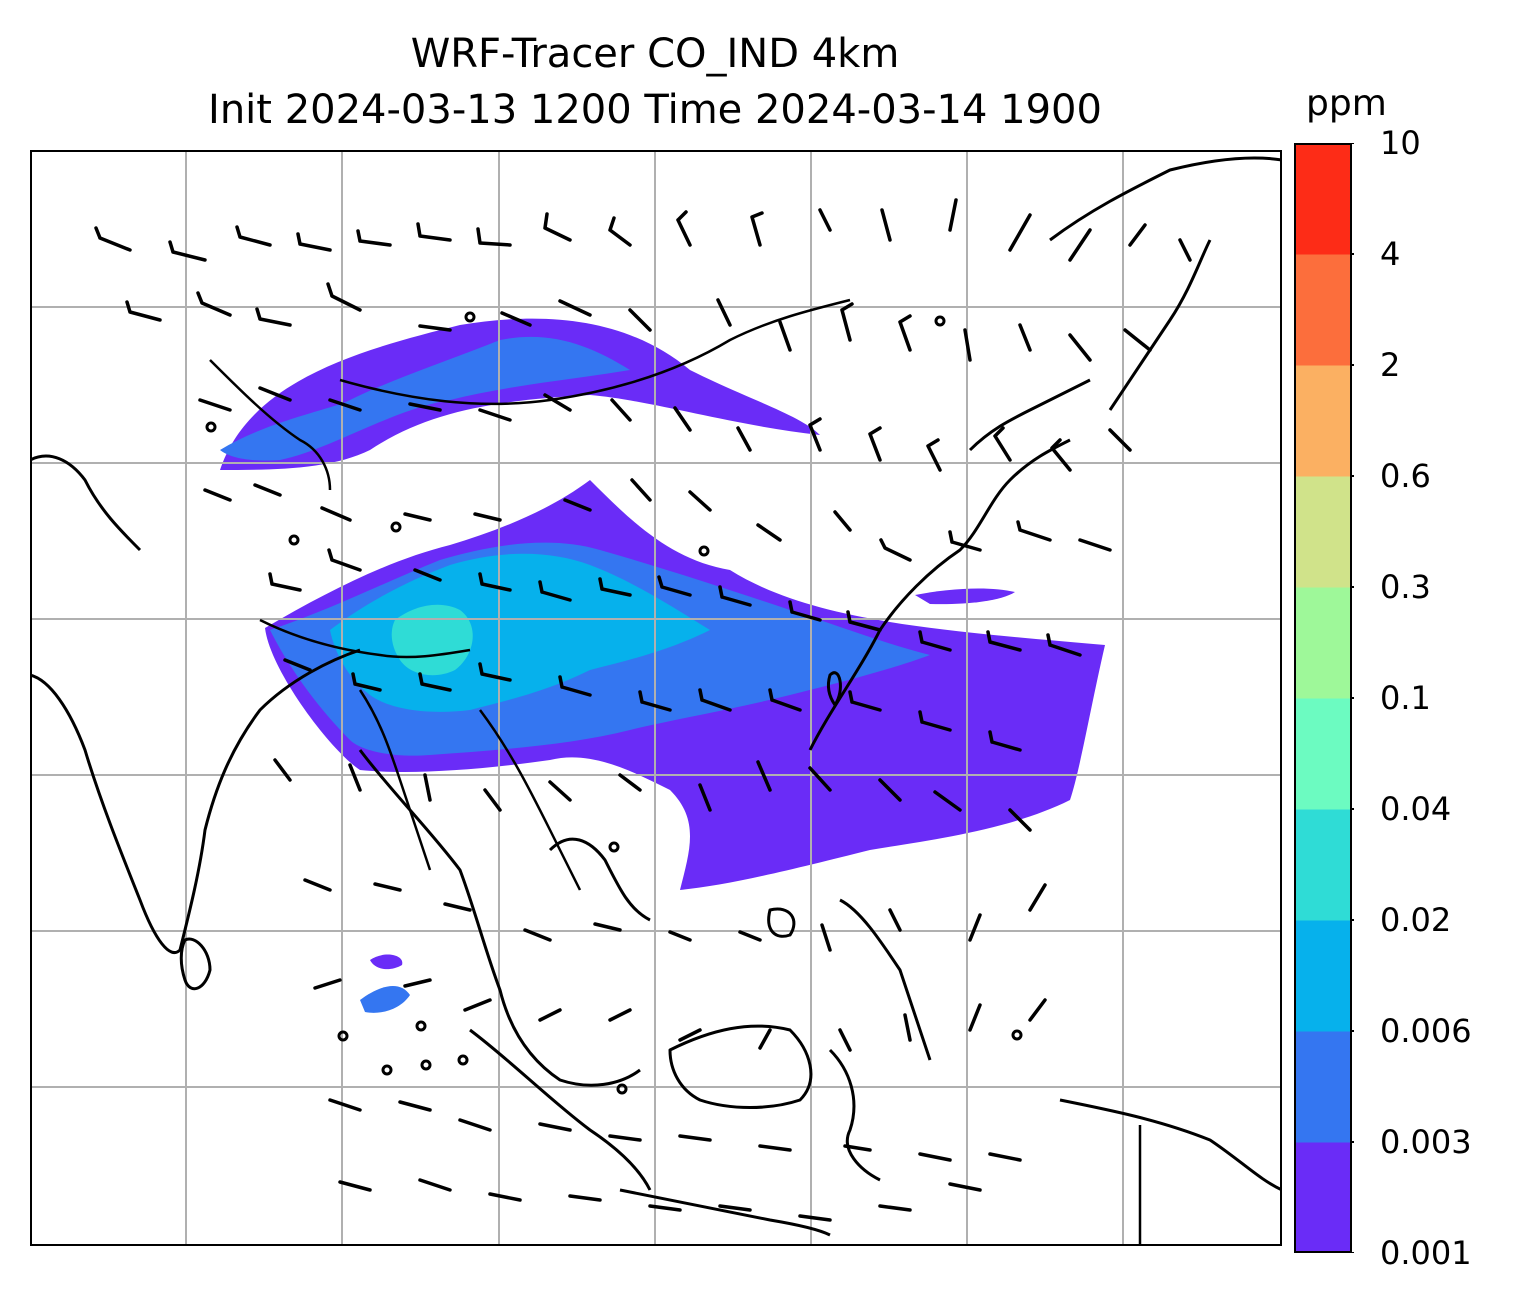  I want to click on coast-sulawesi, so click(854, 1115).